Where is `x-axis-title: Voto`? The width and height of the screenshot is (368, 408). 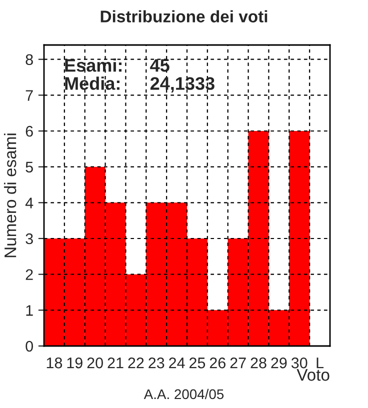 x-axis-title: Voto is located at coordinates (313, 375).